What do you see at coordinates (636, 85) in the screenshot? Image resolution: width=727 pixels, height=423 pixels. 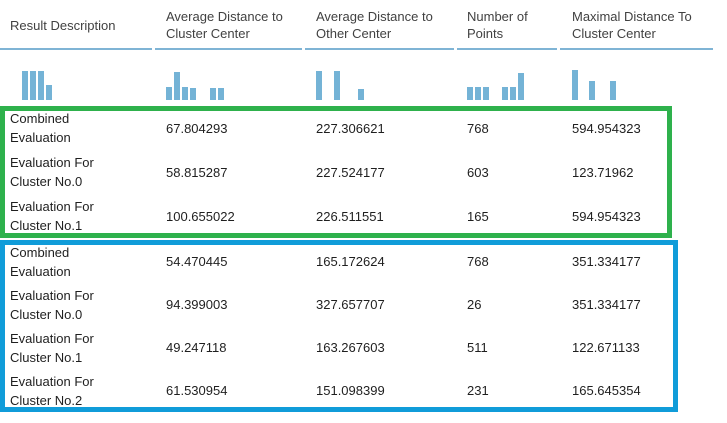 I see `histogram-max-distance-cluster-center` at bounding box center [636, 85].